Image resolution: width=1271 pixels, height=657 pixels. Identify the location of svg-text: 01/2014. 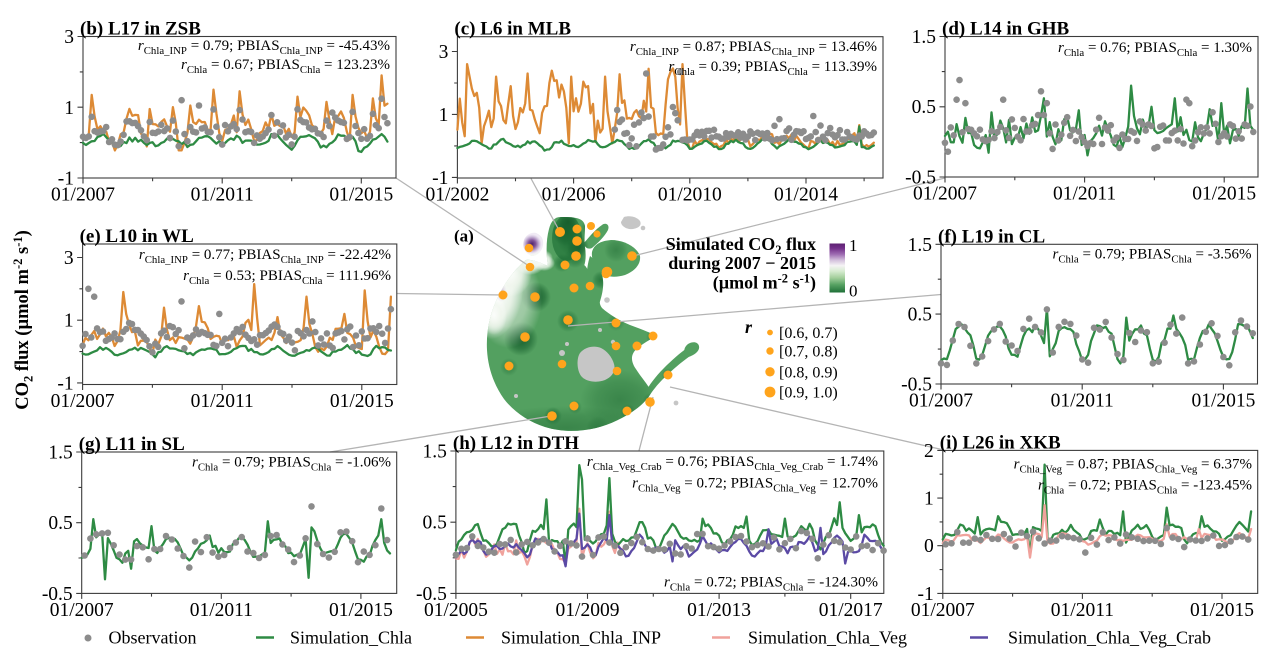
(806, 195).